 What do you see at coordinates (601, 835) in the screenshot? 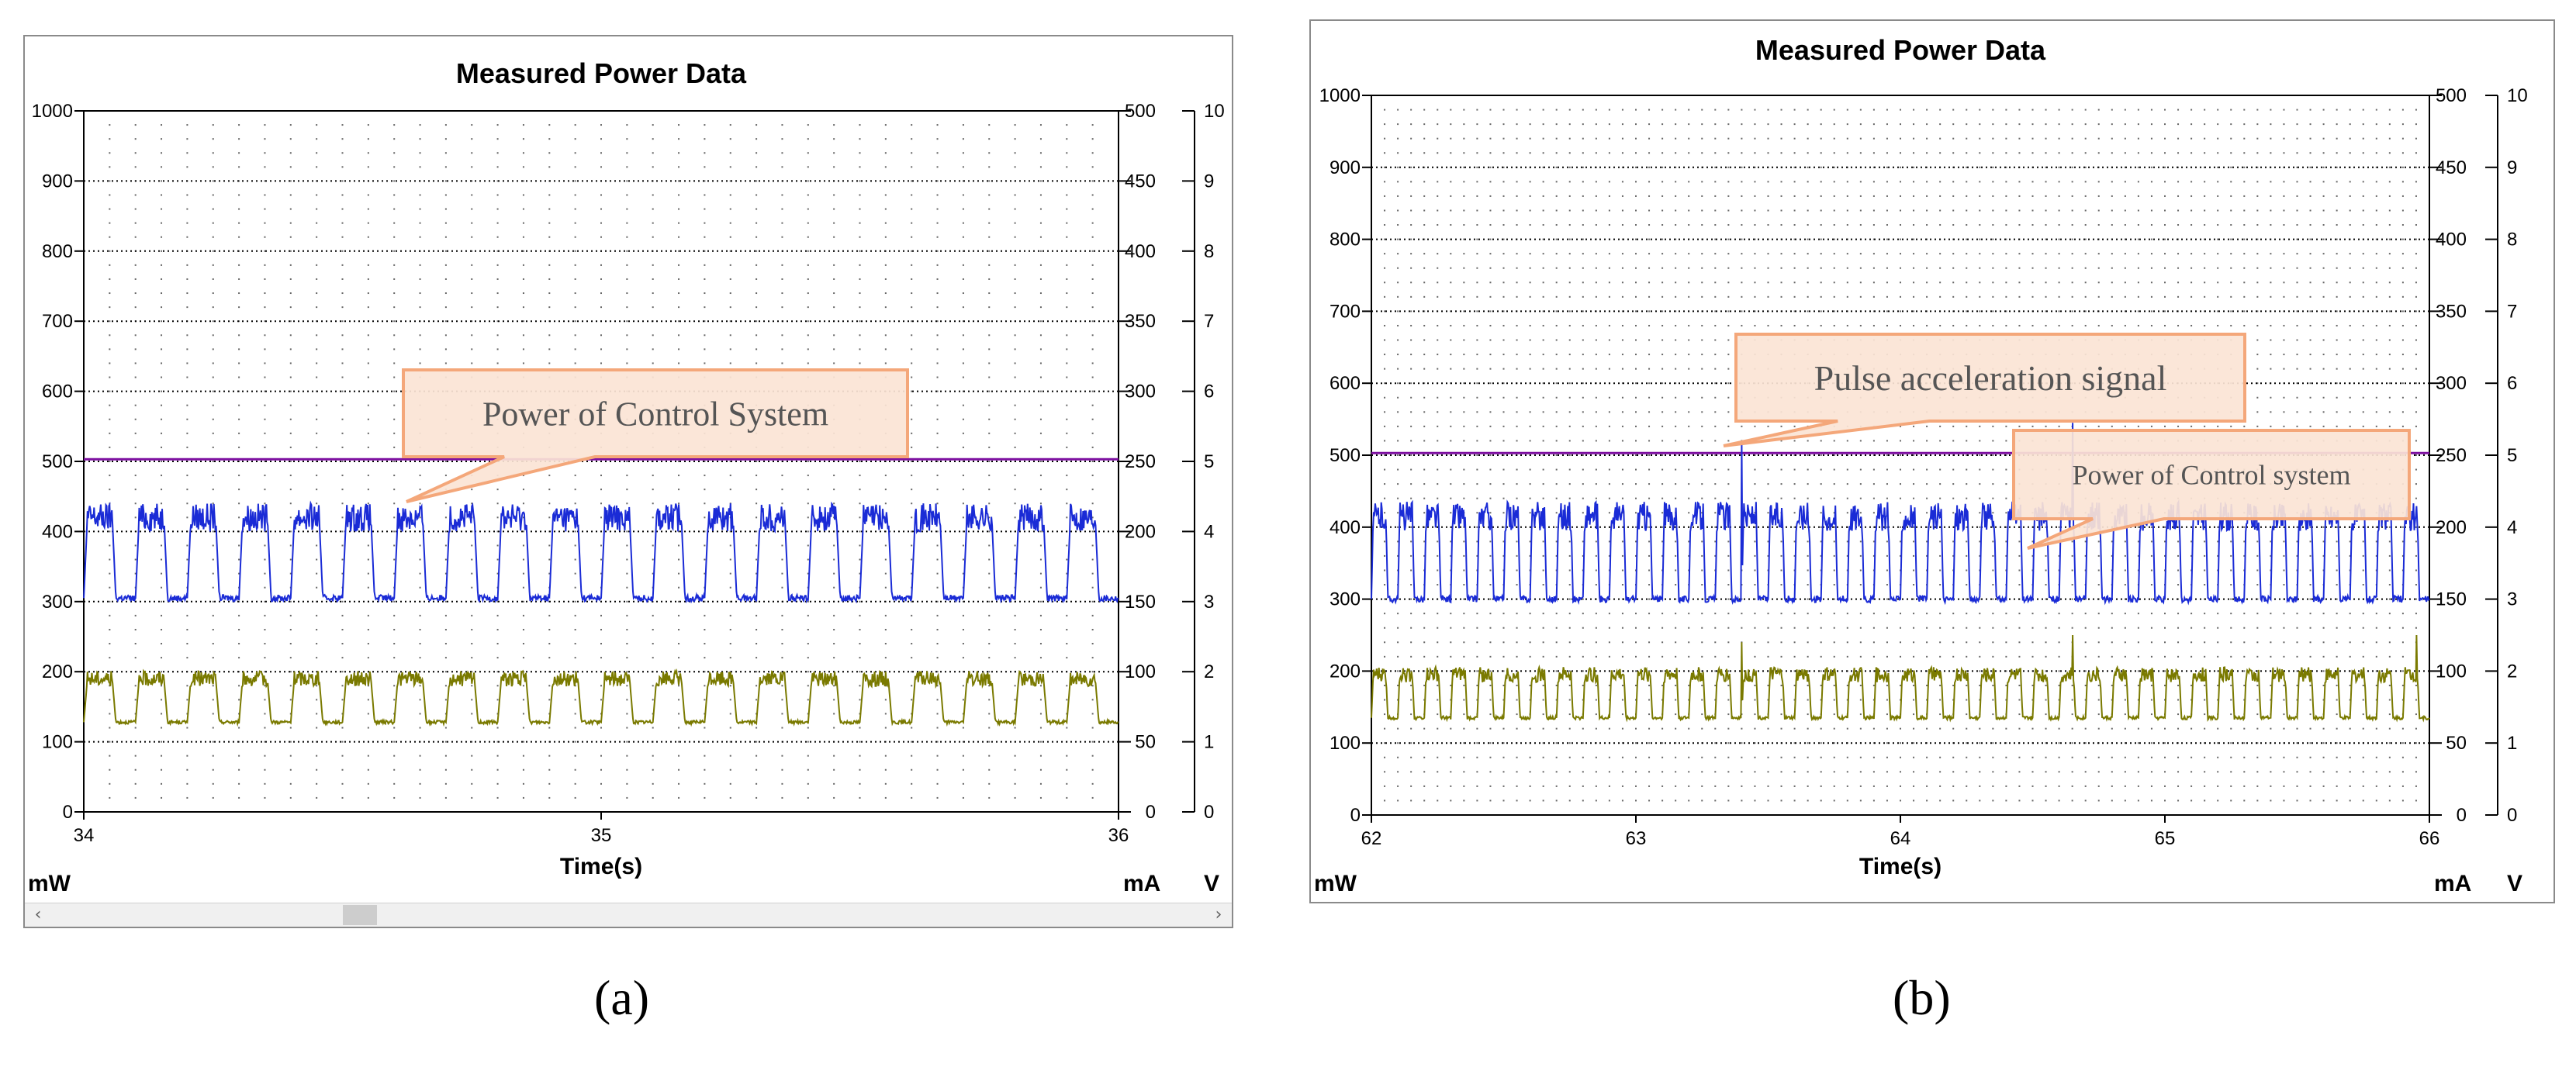
I see `x-tick-label: 35` at bounding box center [601, 835].